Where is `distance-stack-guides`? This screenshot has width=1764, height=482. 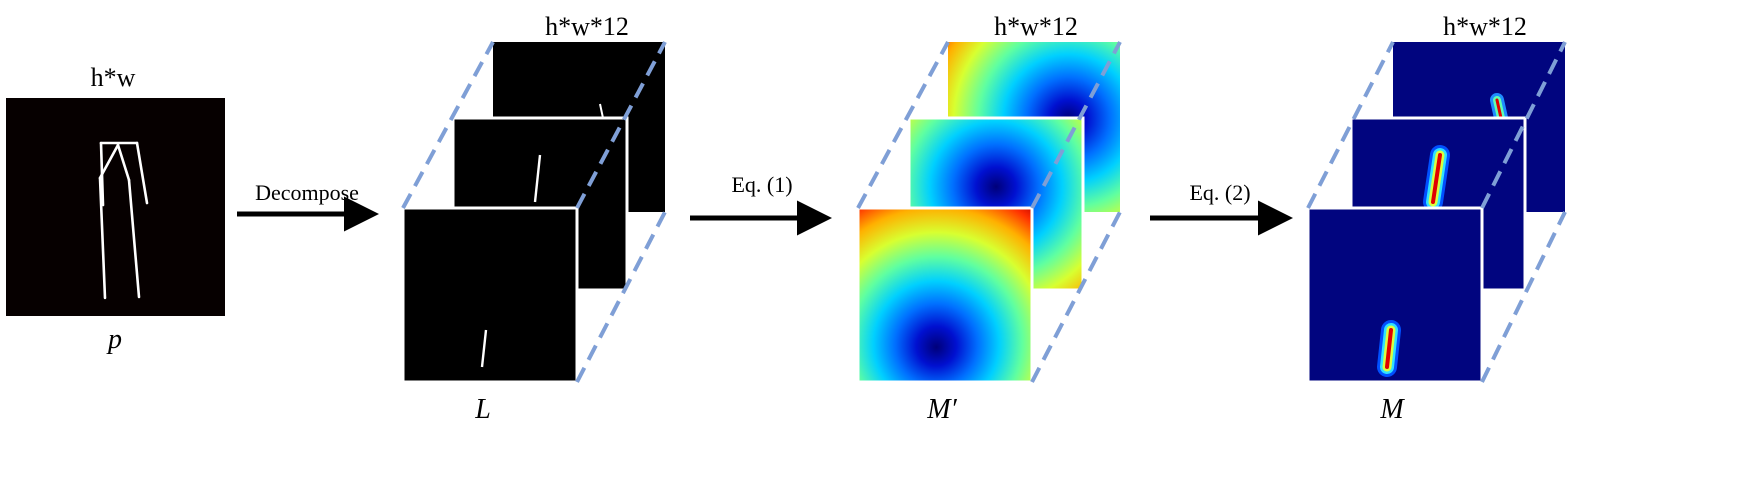 distance-stack-guides is located at coordinates (989, 212).